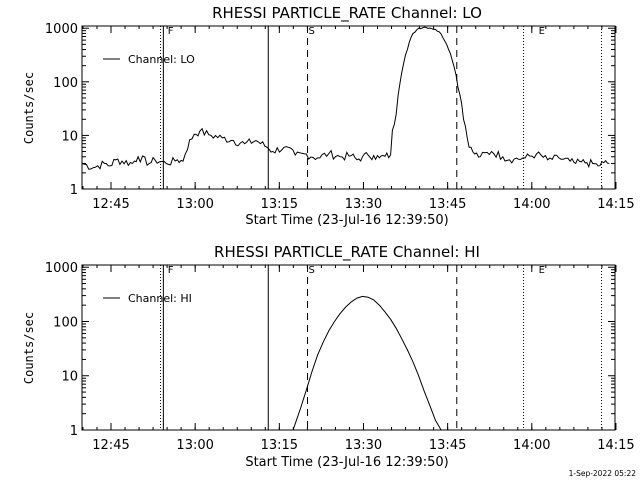 Image resolution: width=640 pixels, height=480 pixels. I want to click on timestamp: 1-Sep-2022 05:22, so click(603, 473).